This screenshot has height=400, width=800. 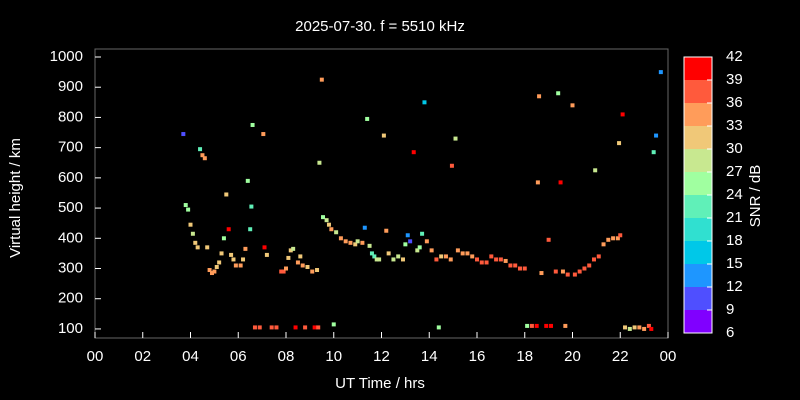 What do you see at coordinates (734, 56) in the screenshot?
I see `colorbar-tick-label: 42` at bounding box center [734, 56].